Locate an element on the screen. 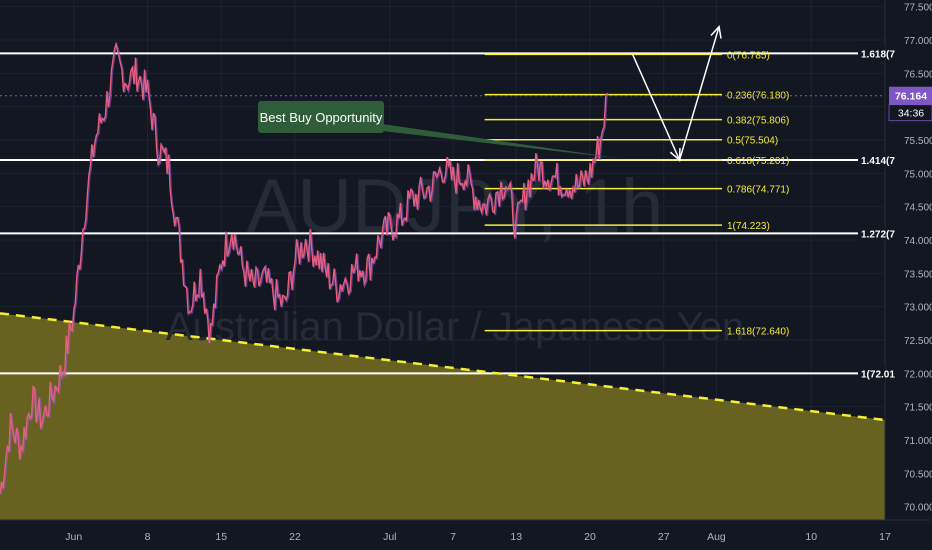 This screenshot has width=932, height=550. time-tick-label: 27 is located at coordinates (664, 537).